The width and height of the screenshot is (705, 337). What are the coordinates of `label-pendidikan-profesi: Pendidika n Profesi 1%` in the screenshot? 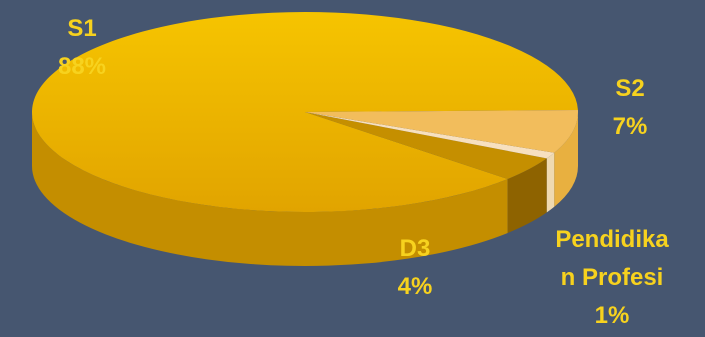 It's located at (612, 278).